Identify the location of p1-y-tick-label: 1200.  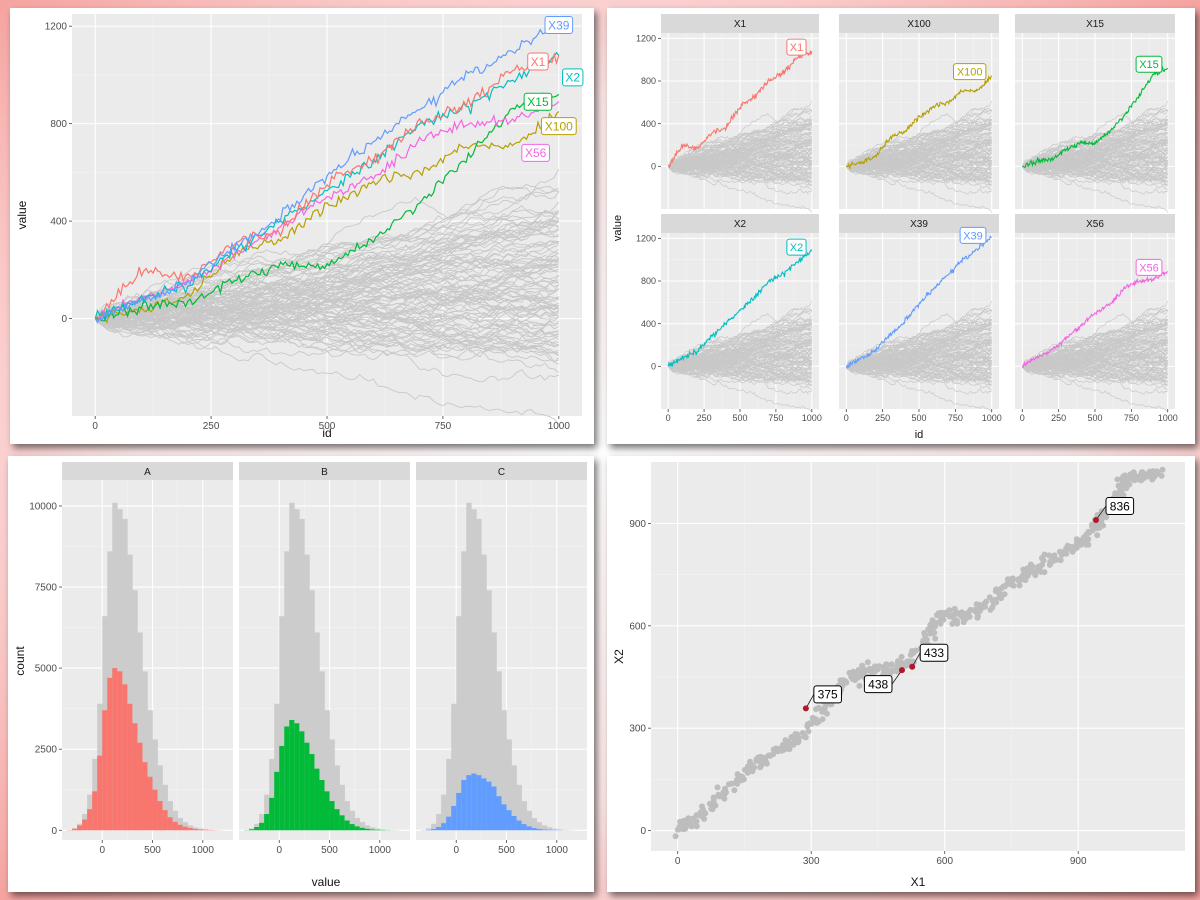
(56, 27).